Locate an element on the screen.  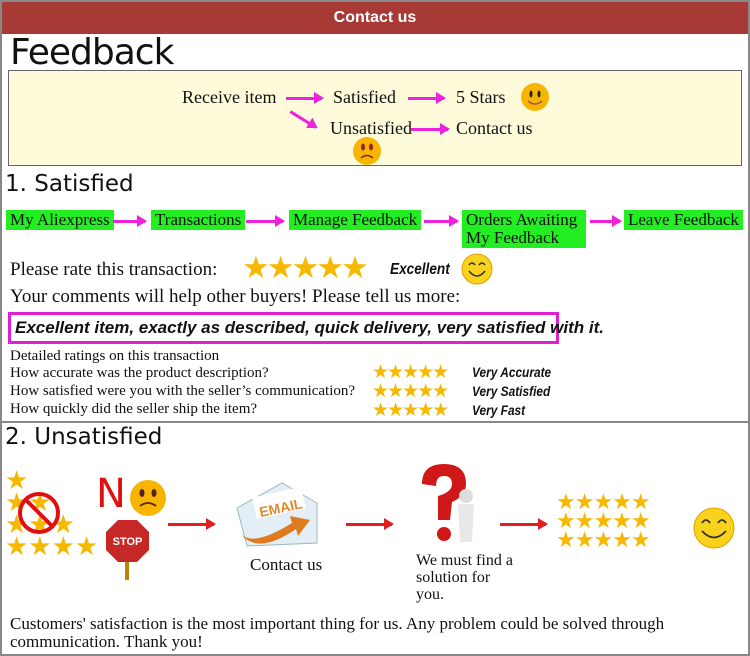
no-letter: N is located at coordinates (111, 494).